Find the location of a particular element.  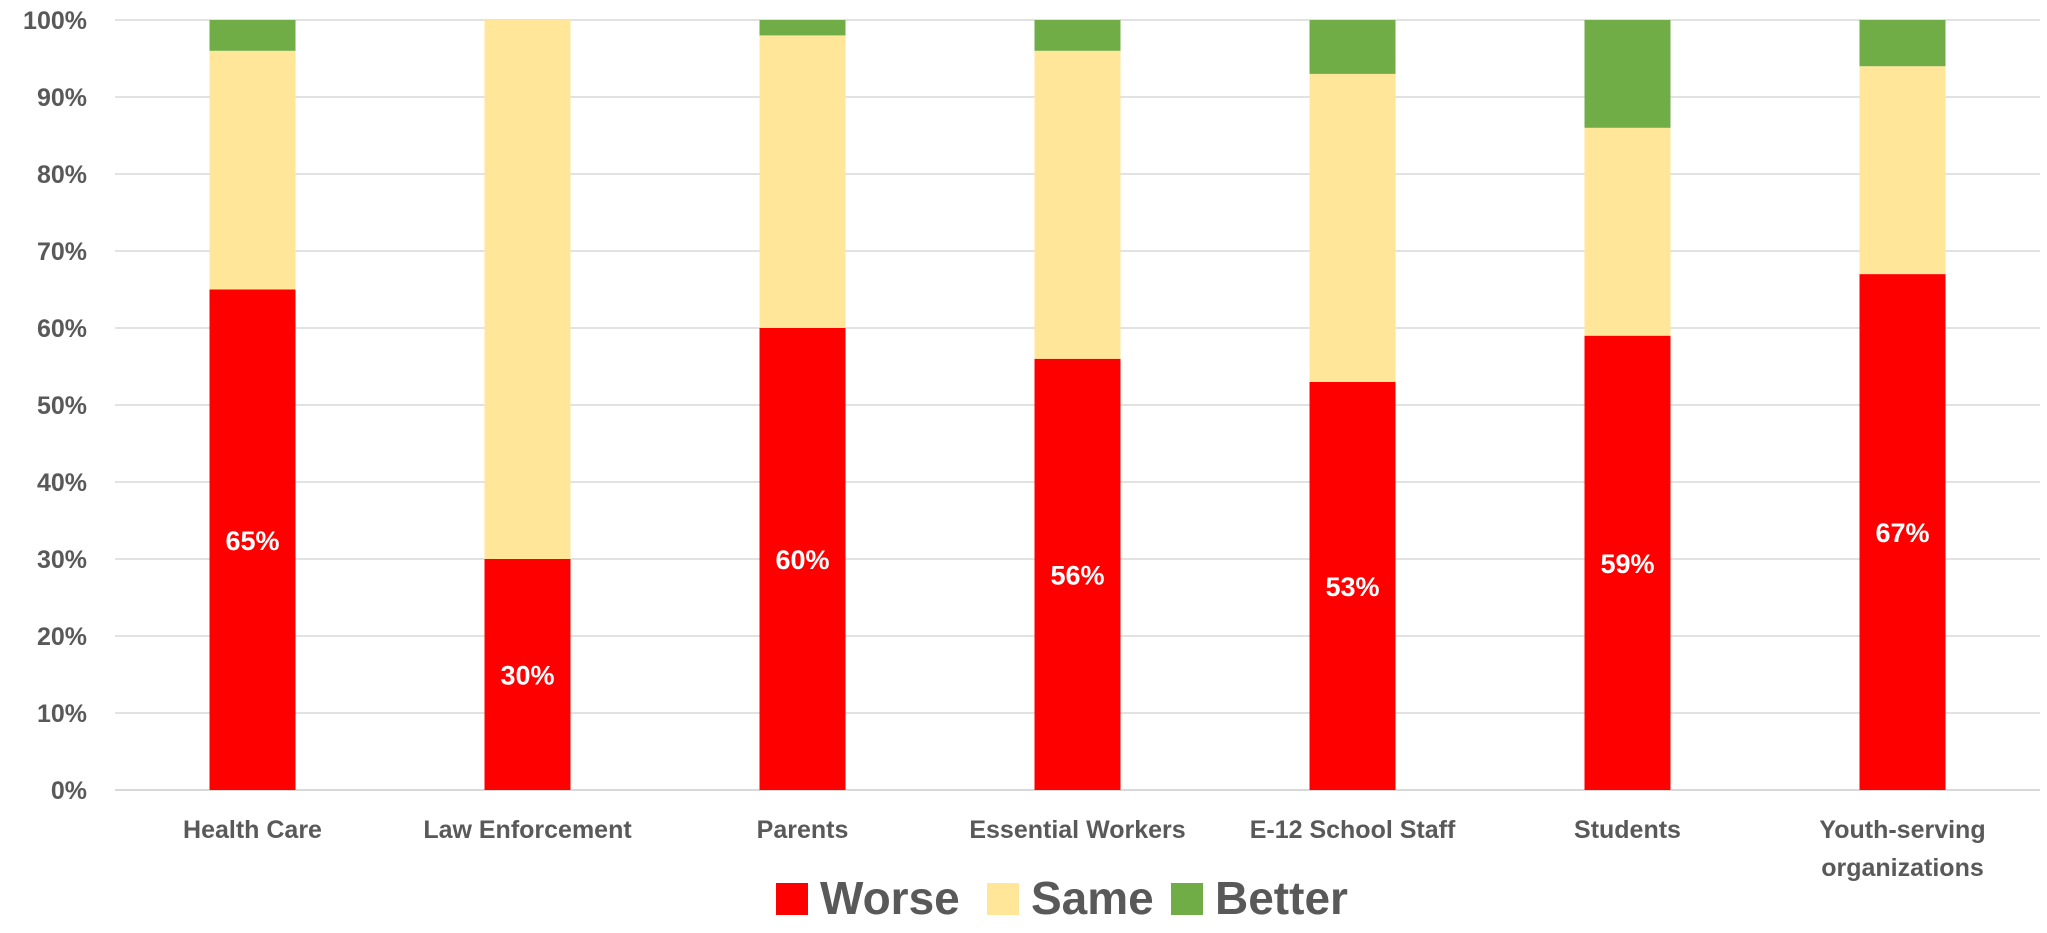

y-tick-label: 30% is located at coordinates (62, 560).